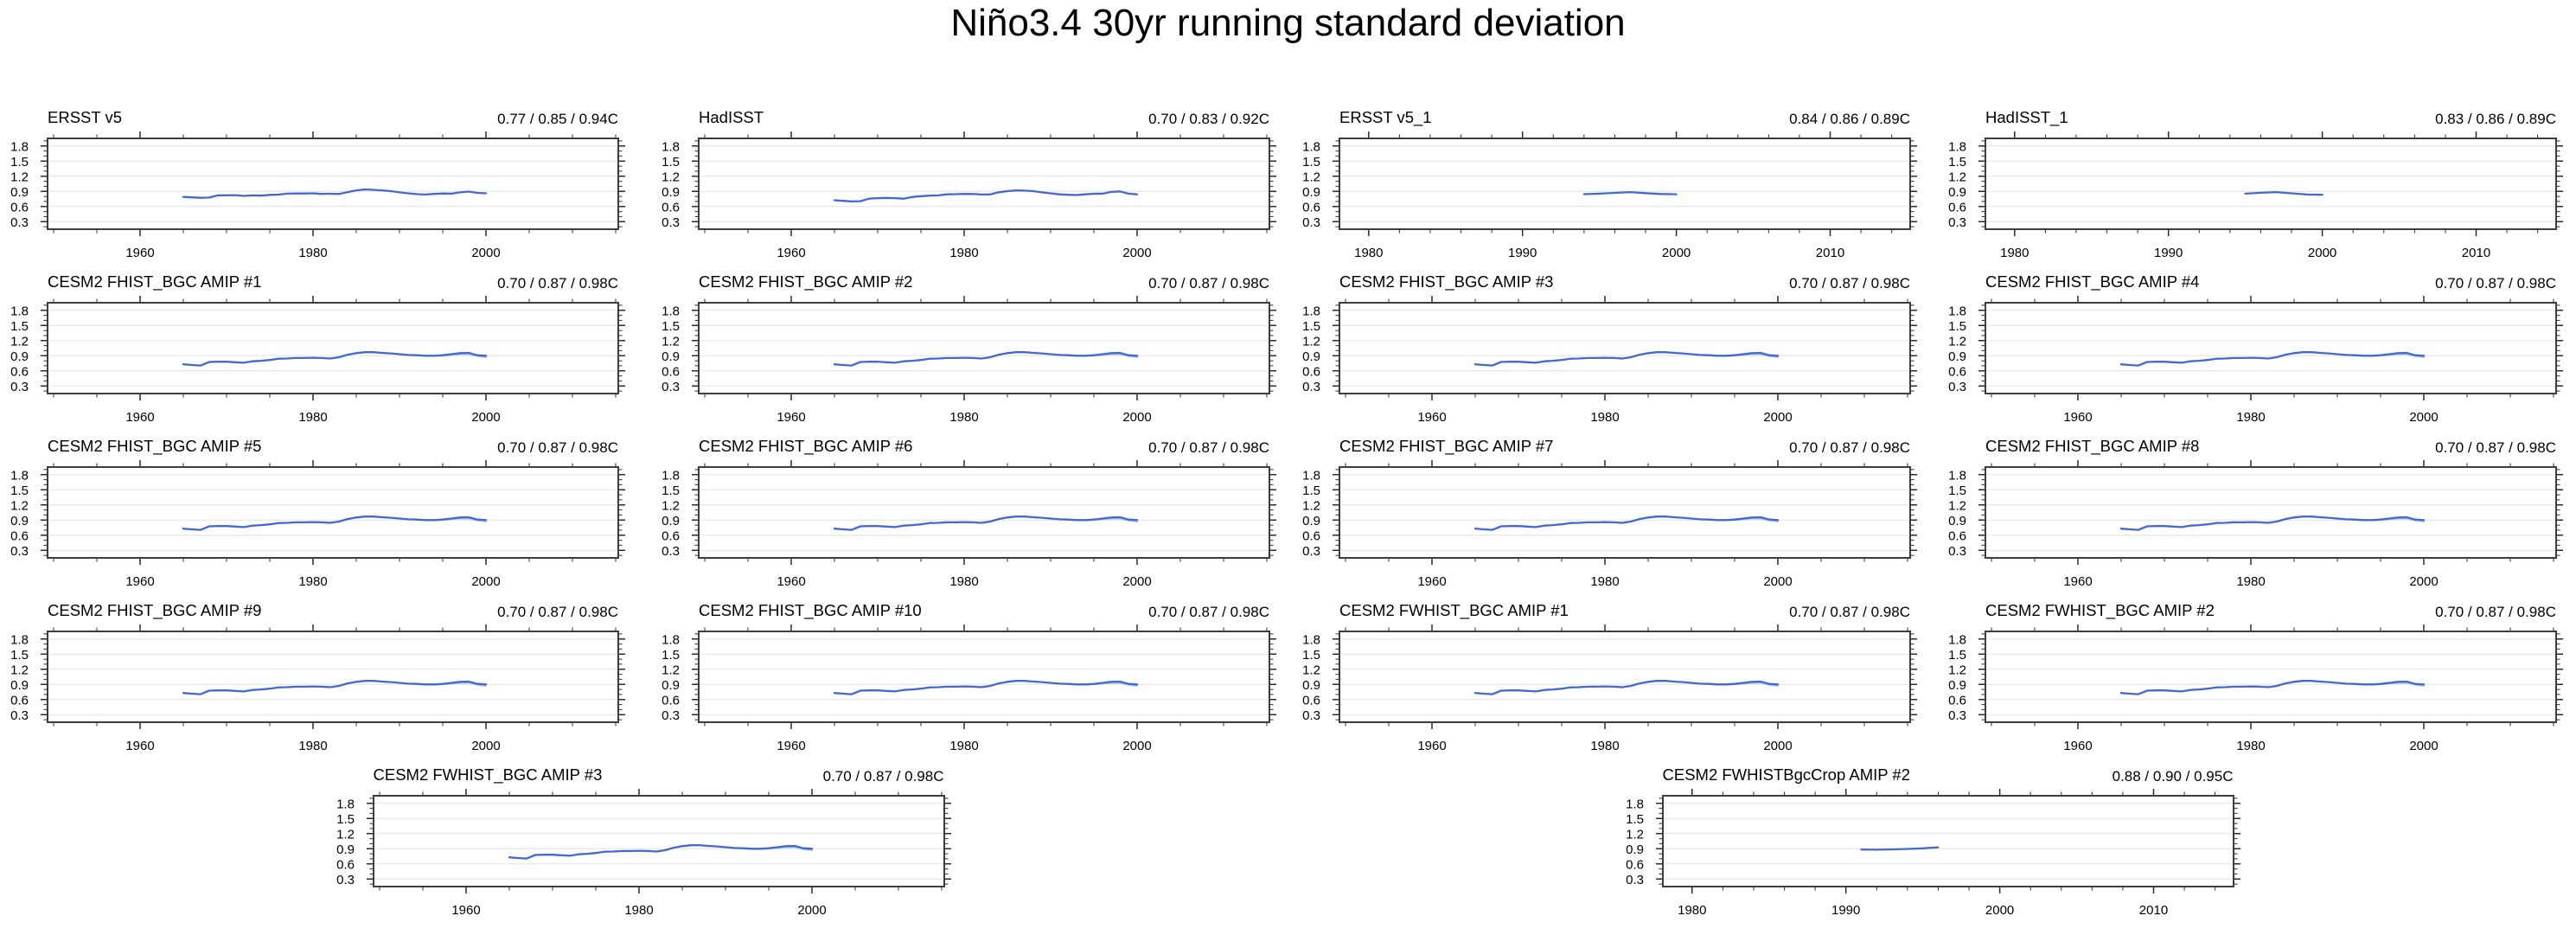 The image size is (2576, 935). Describe the element at coordinates (732, 117) in the screenshot. I see `panel-title: HadISST` at that location.